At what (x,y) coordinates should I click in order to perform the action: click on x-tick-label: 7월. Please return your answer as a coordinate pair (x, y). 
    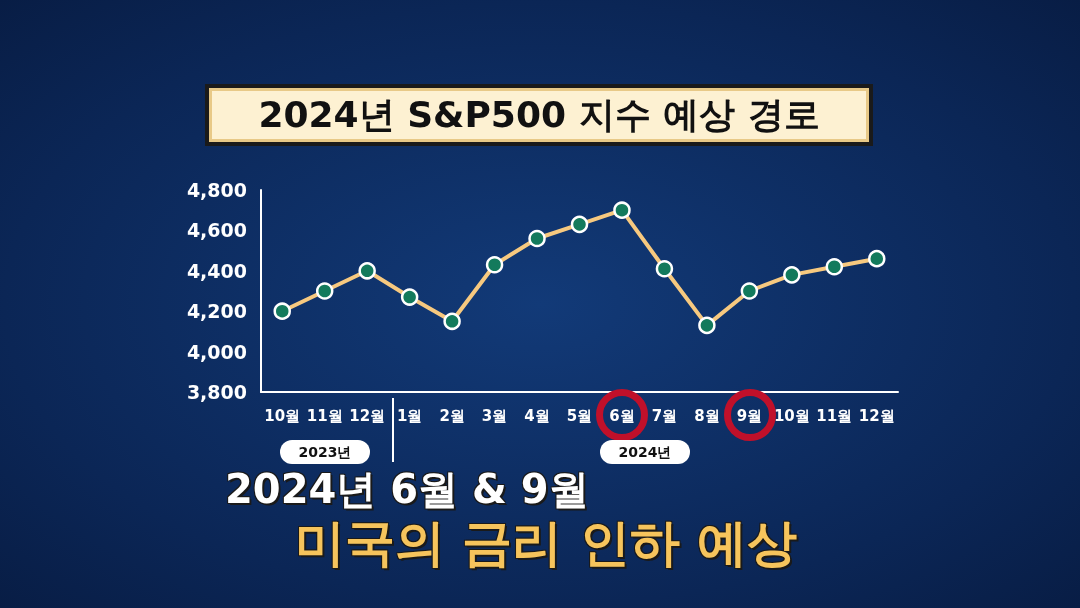
    Looking at the image, I should click on (664, 415).